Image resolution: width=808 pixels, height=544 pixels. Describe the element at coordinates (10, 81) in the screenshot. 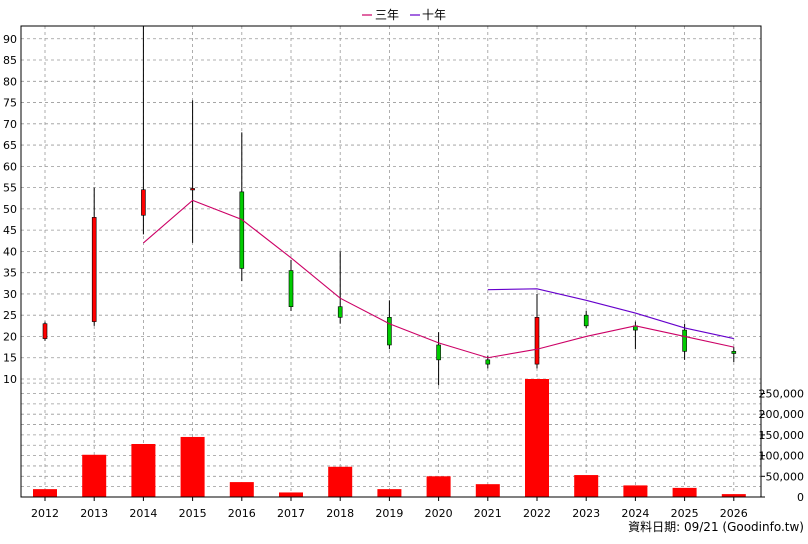

I see `price-tick-label: 80` at that location.